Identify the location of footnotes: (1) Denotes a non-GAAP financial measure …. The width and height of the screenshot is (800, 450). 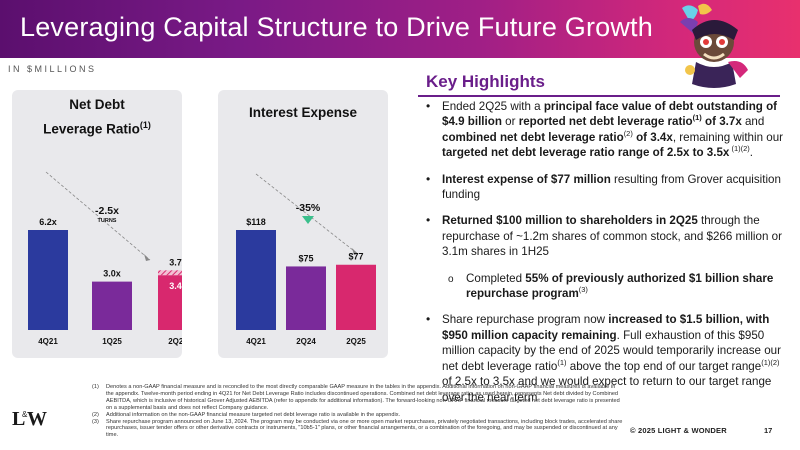
(358, 411).